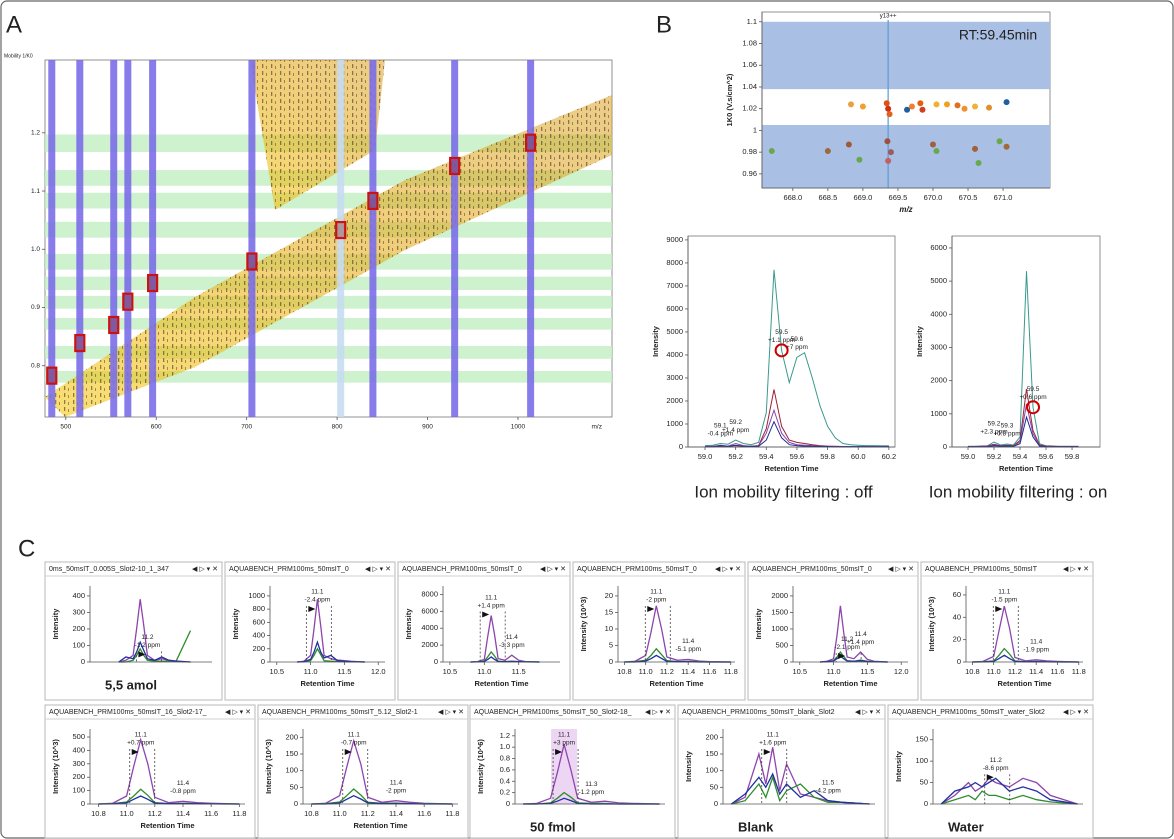  Describe the element at coordinates (291, 736) in the screenshot. I see `y-tick-label: 200` at that location.